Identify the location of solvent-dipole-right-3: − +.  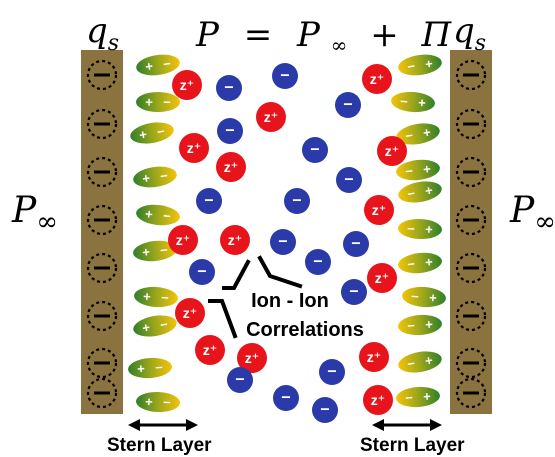
(418, 170).